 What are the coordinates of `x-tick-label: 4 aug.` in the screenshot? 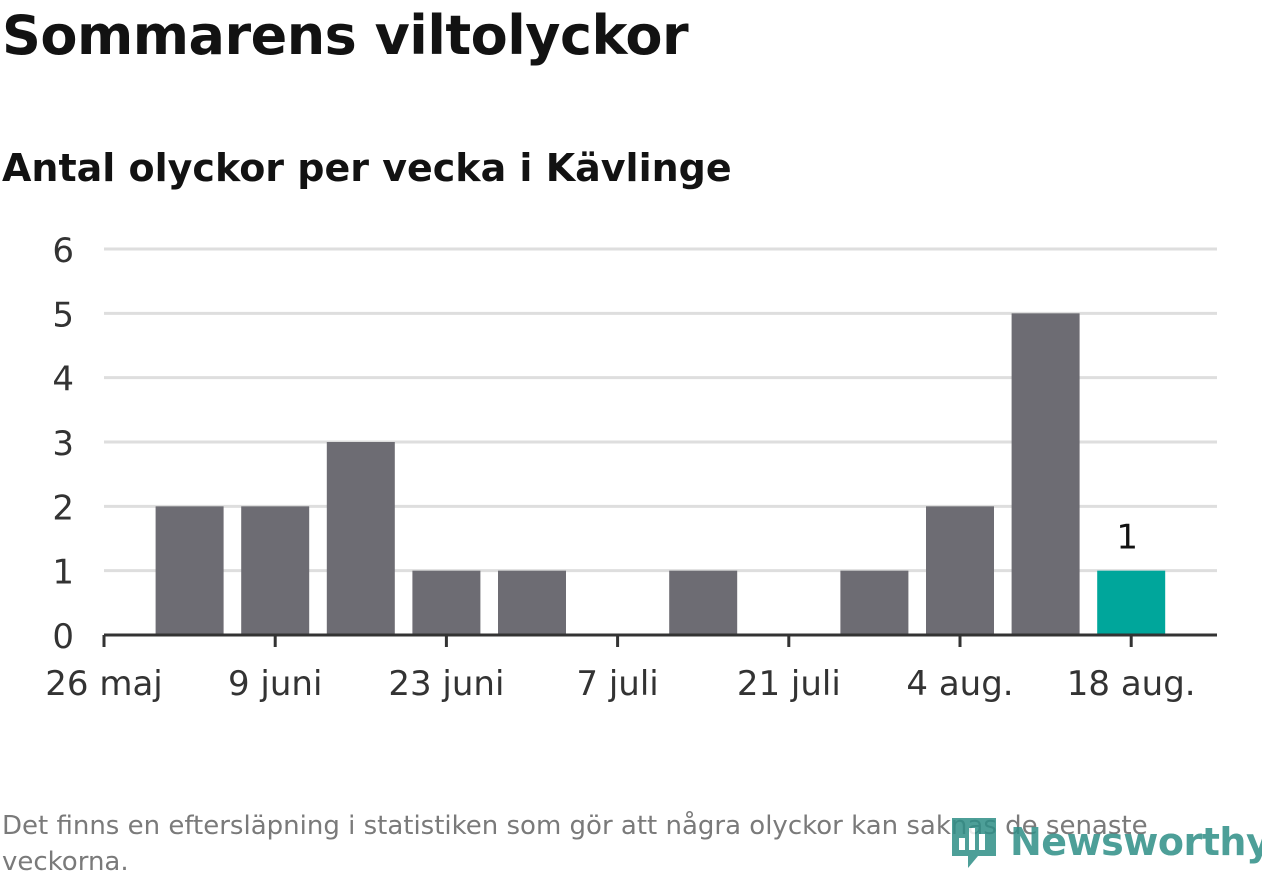 It's located at (959, 684).